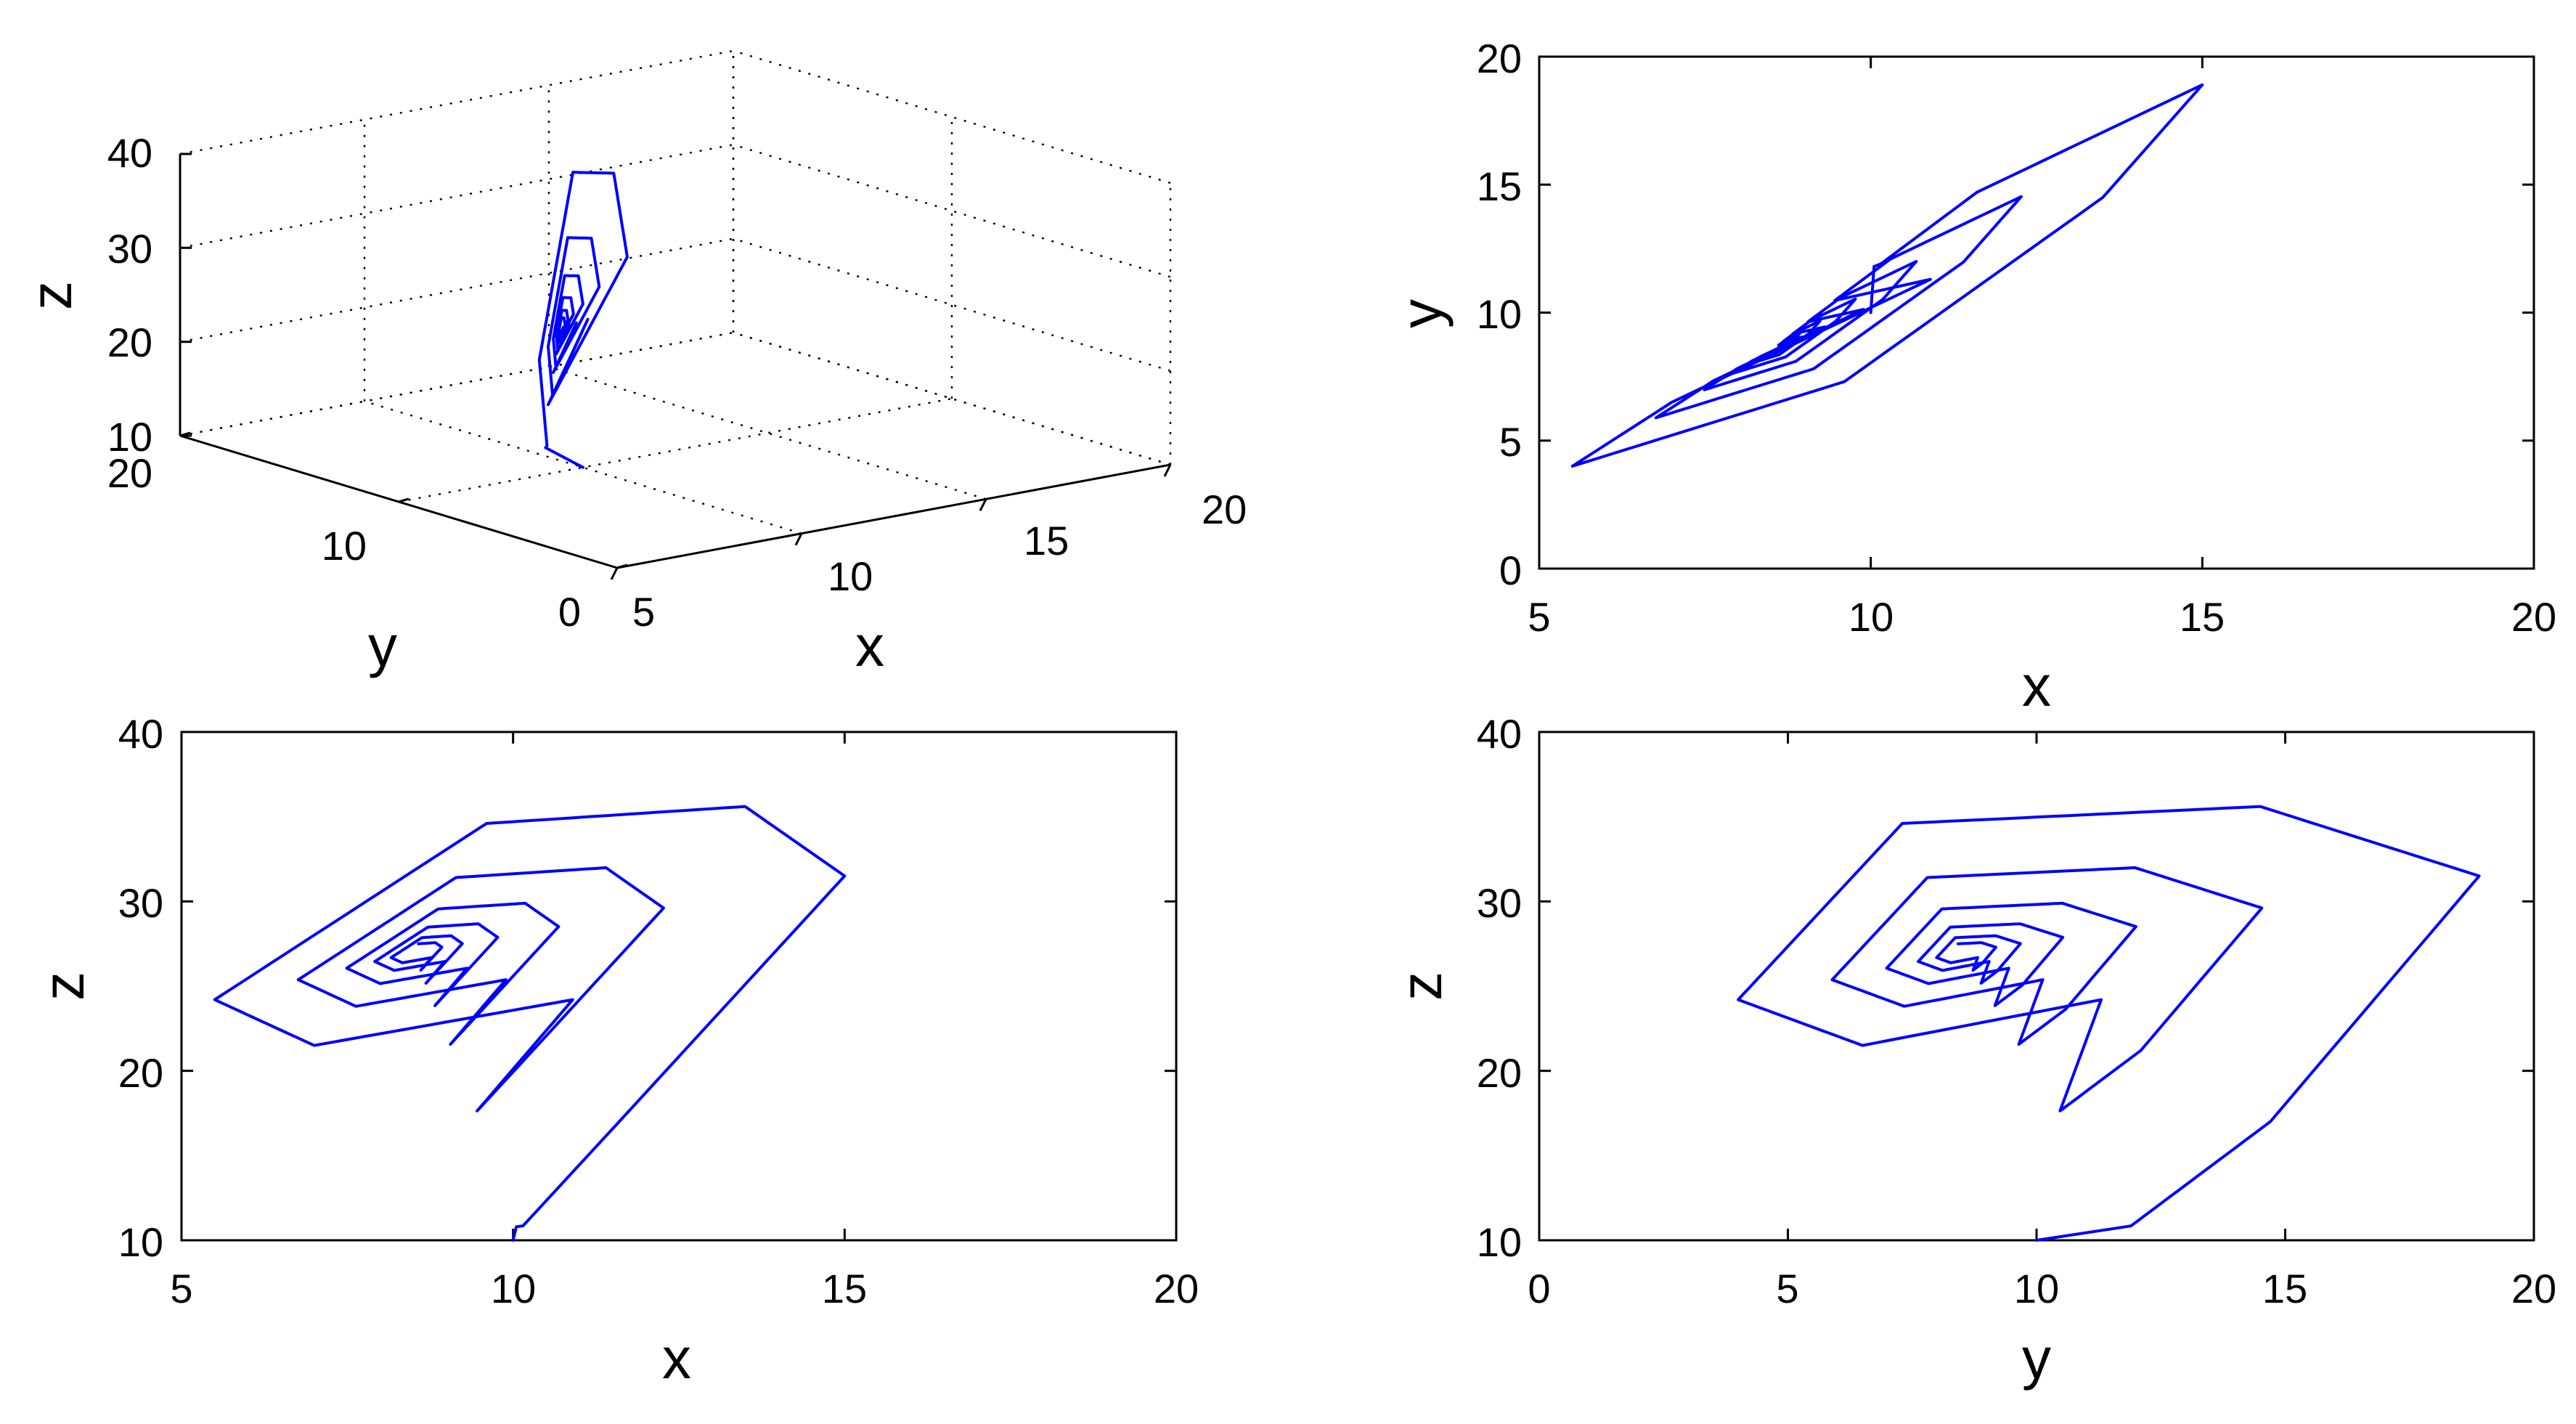  Describe the element at coordinates (2533, 617) in the screenshot. I see `panel-xy-x-tick-20: 20` at that location.